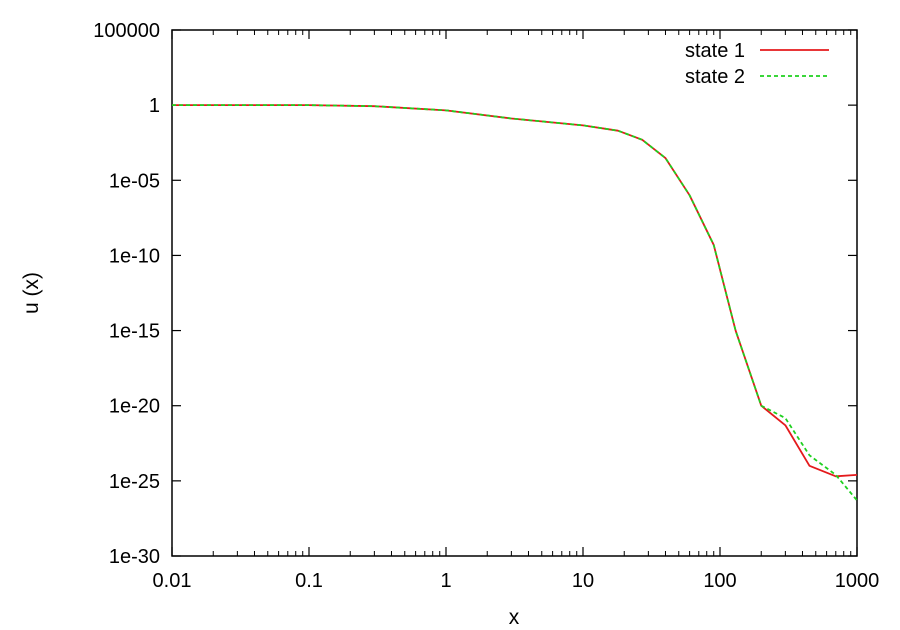 This screenshot has height=630, width=900. I want to click on x-tick-label: 10, so click(583, 581).